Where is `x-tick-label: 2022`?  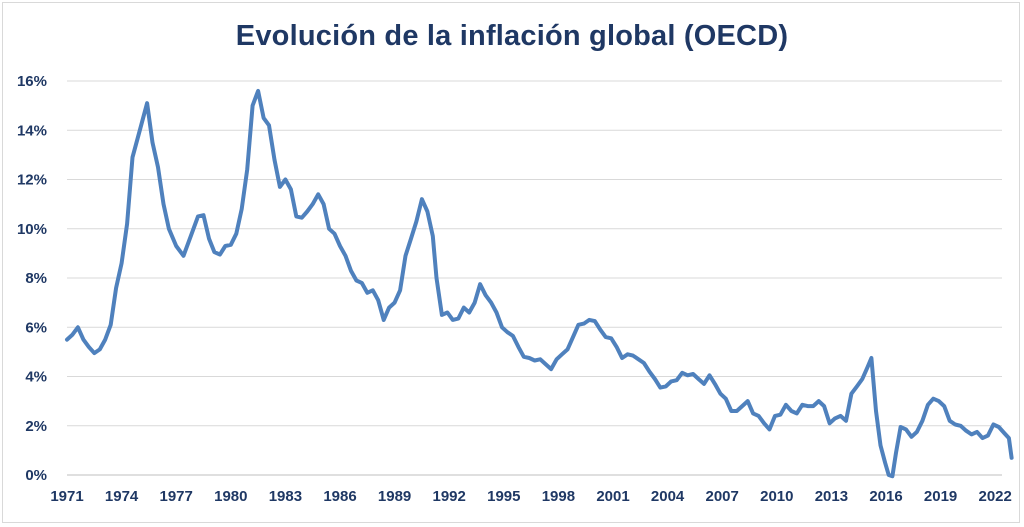
x-tick-label: 2022 is located at coordinates (995, 496).